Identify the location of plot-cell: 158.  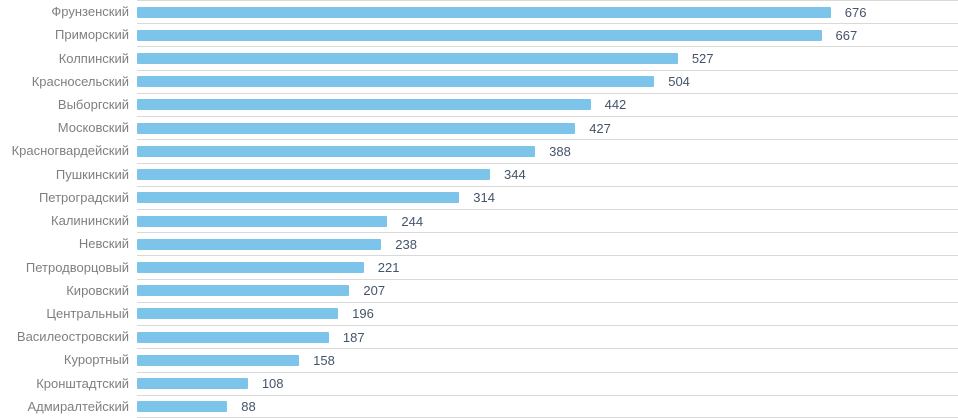
(547, 359).